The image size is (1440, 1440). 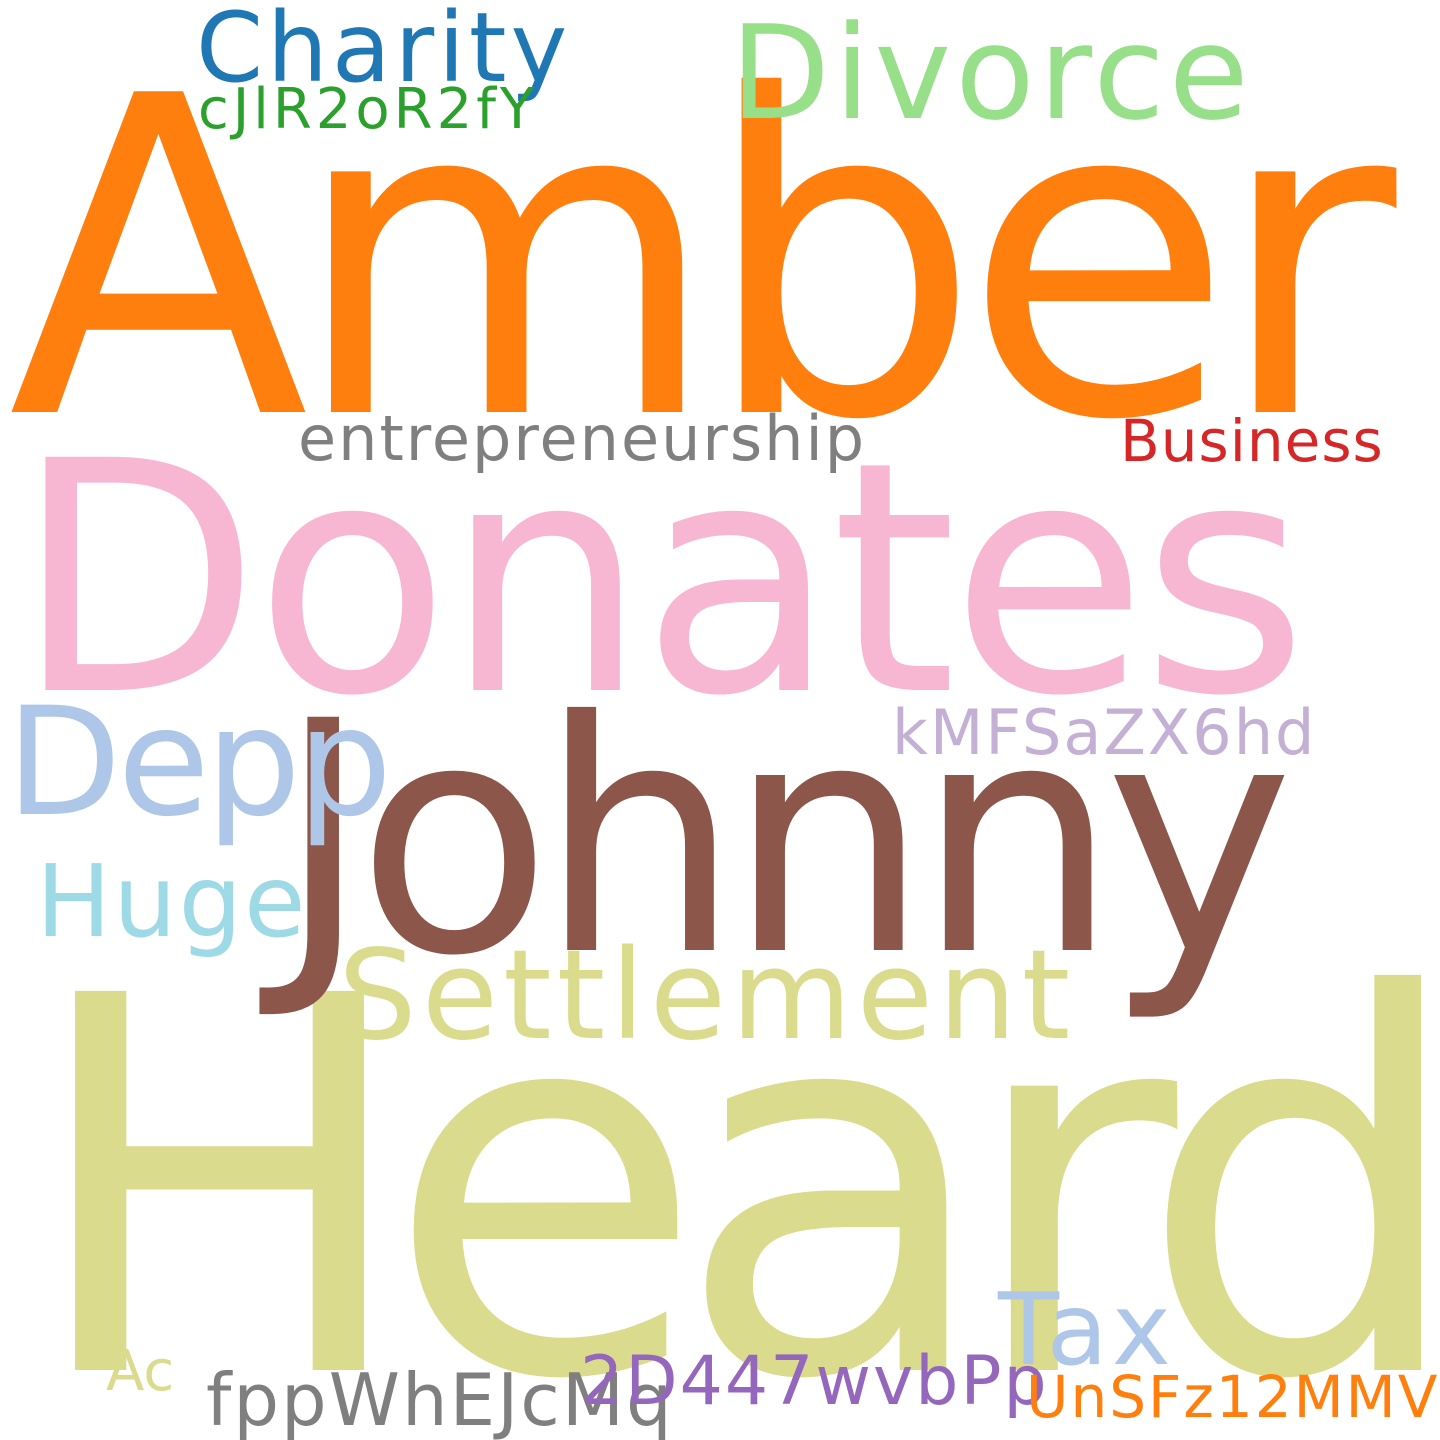 I want to click on word-kMFSaZX6hd: kMFSaZX6hd, so click(x=1104, y=732).